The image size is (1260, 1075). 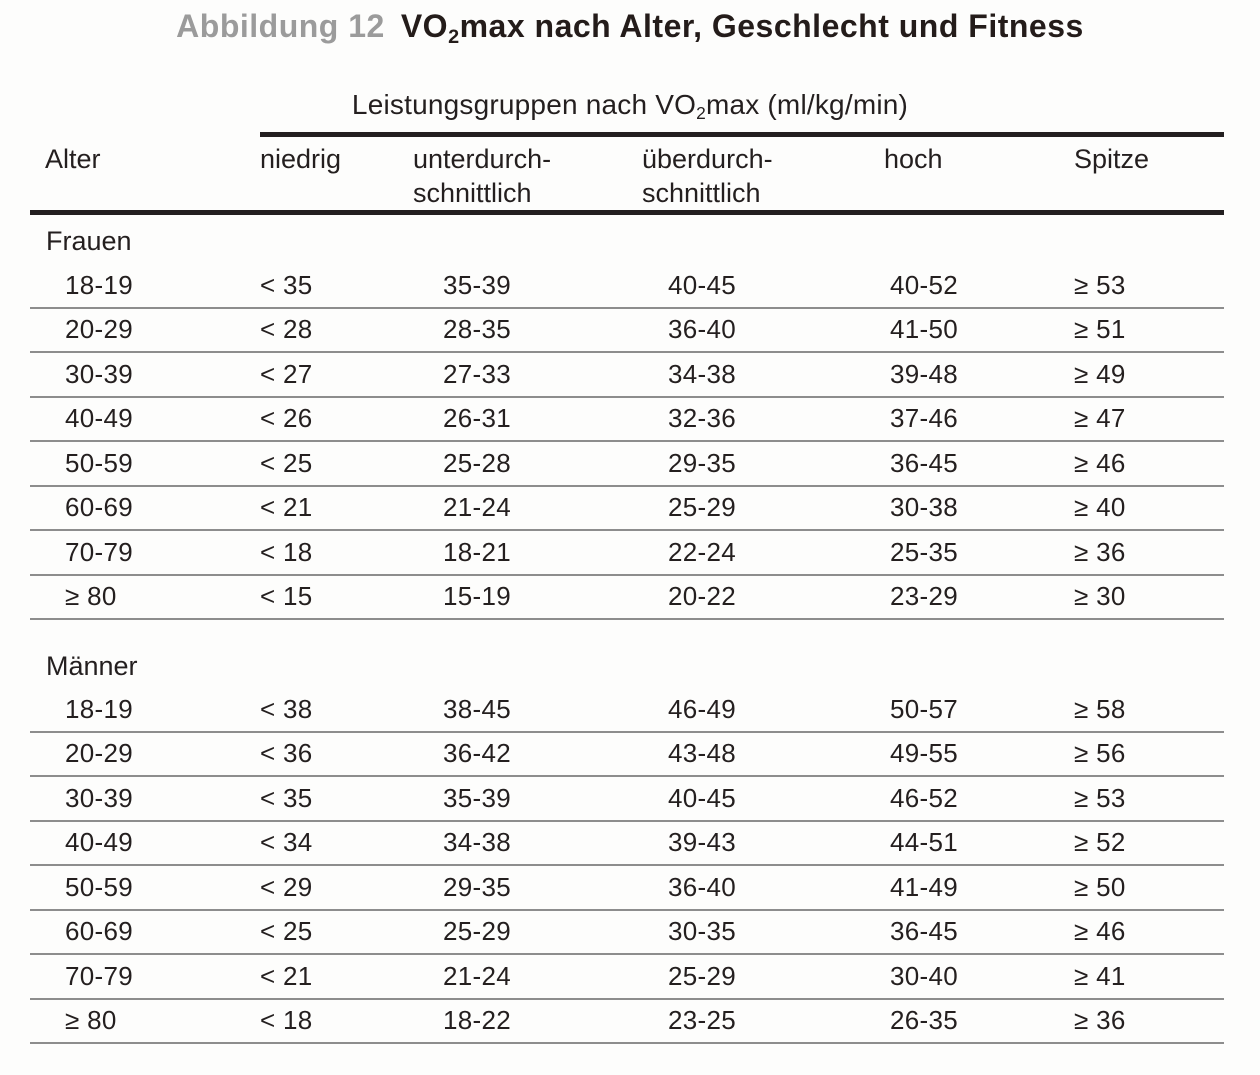 I want to click on table-cell: 18-21, so click(x=477, y=551).